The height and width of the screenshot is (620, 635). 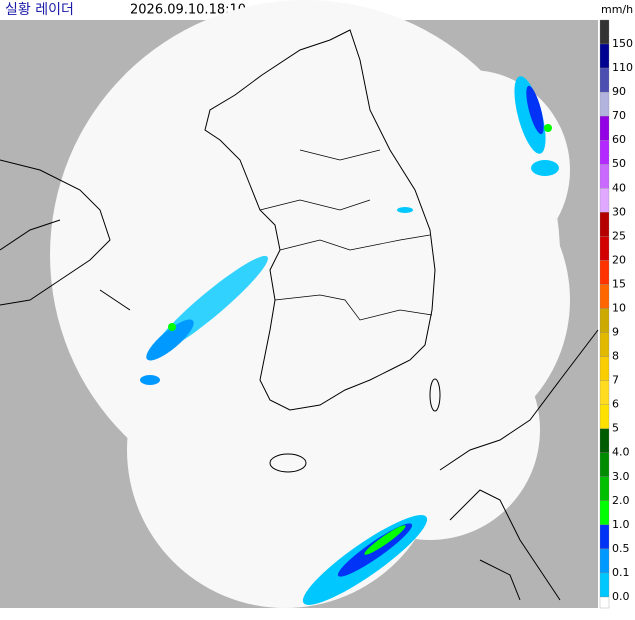 I want to click on legend-label: 10, so click(x=619, y=307).